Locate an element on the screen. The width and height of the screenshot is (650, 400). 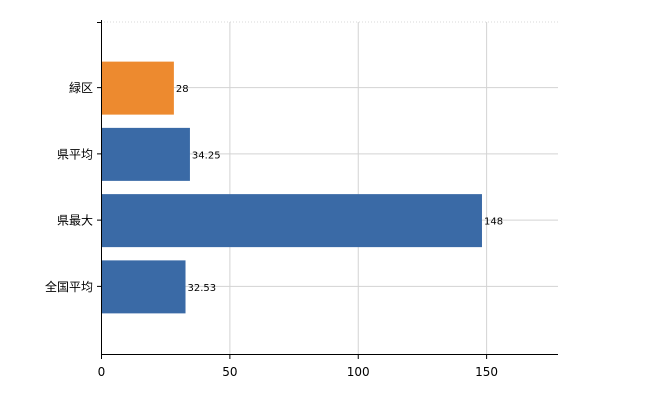
data-label: 148 is located at coordinates (493, 222).